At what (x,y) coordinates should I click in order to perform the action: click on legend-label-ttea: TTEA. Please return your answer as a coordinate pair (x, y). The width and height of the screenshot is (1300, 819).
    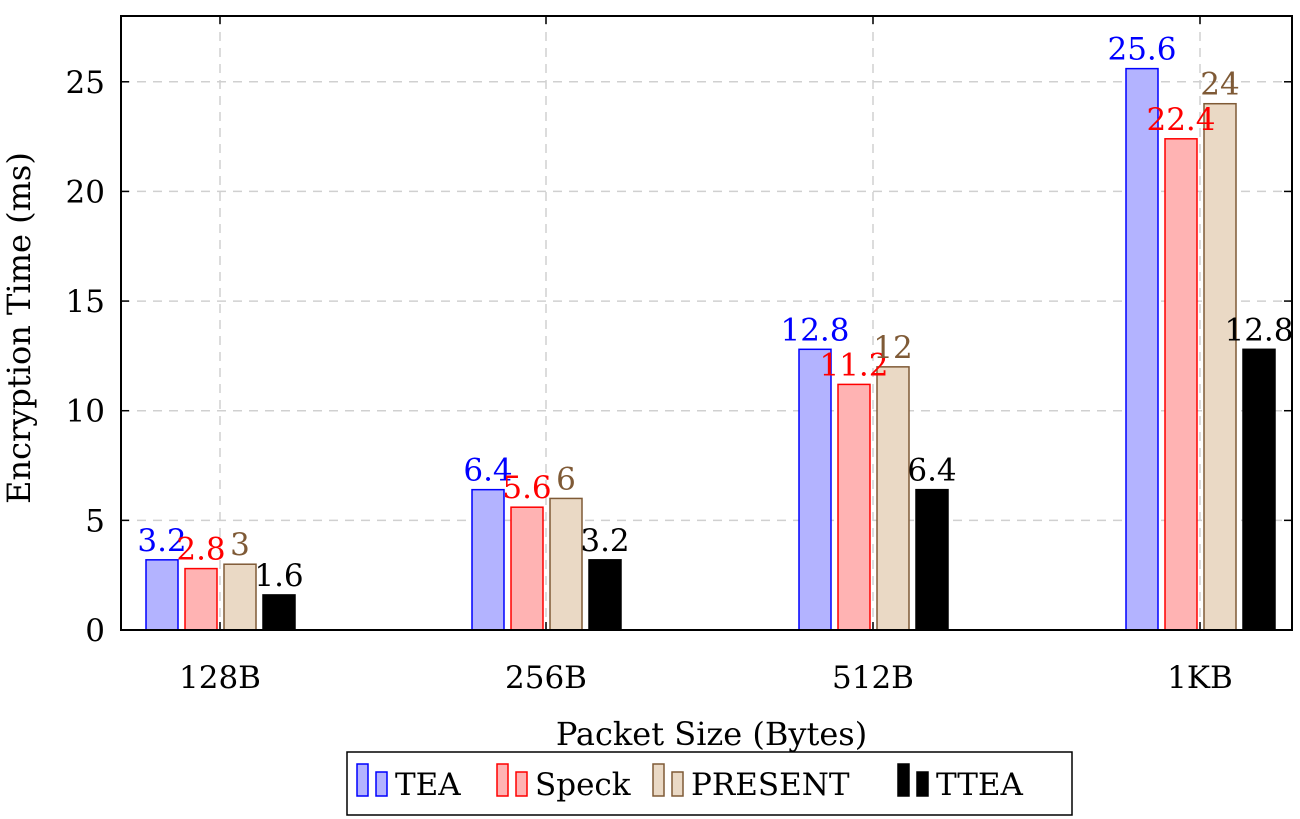
    Looking at the image, I should click on (980, 785).